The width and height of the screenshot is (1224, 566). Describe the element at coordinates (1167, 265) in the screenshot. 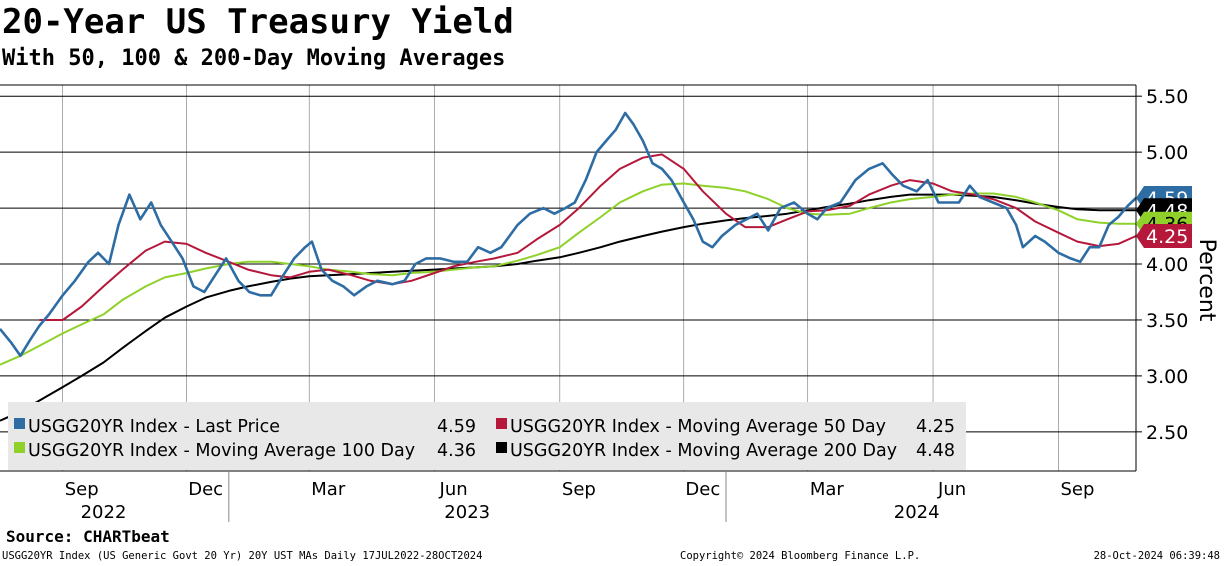

I see `y-tick-label: 4.00` at that location.